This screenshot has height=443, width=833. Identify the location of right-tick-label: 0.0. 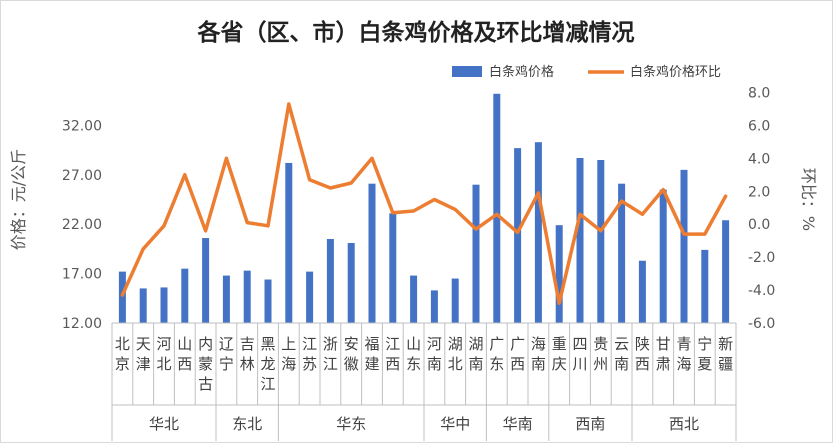
(759, 225).